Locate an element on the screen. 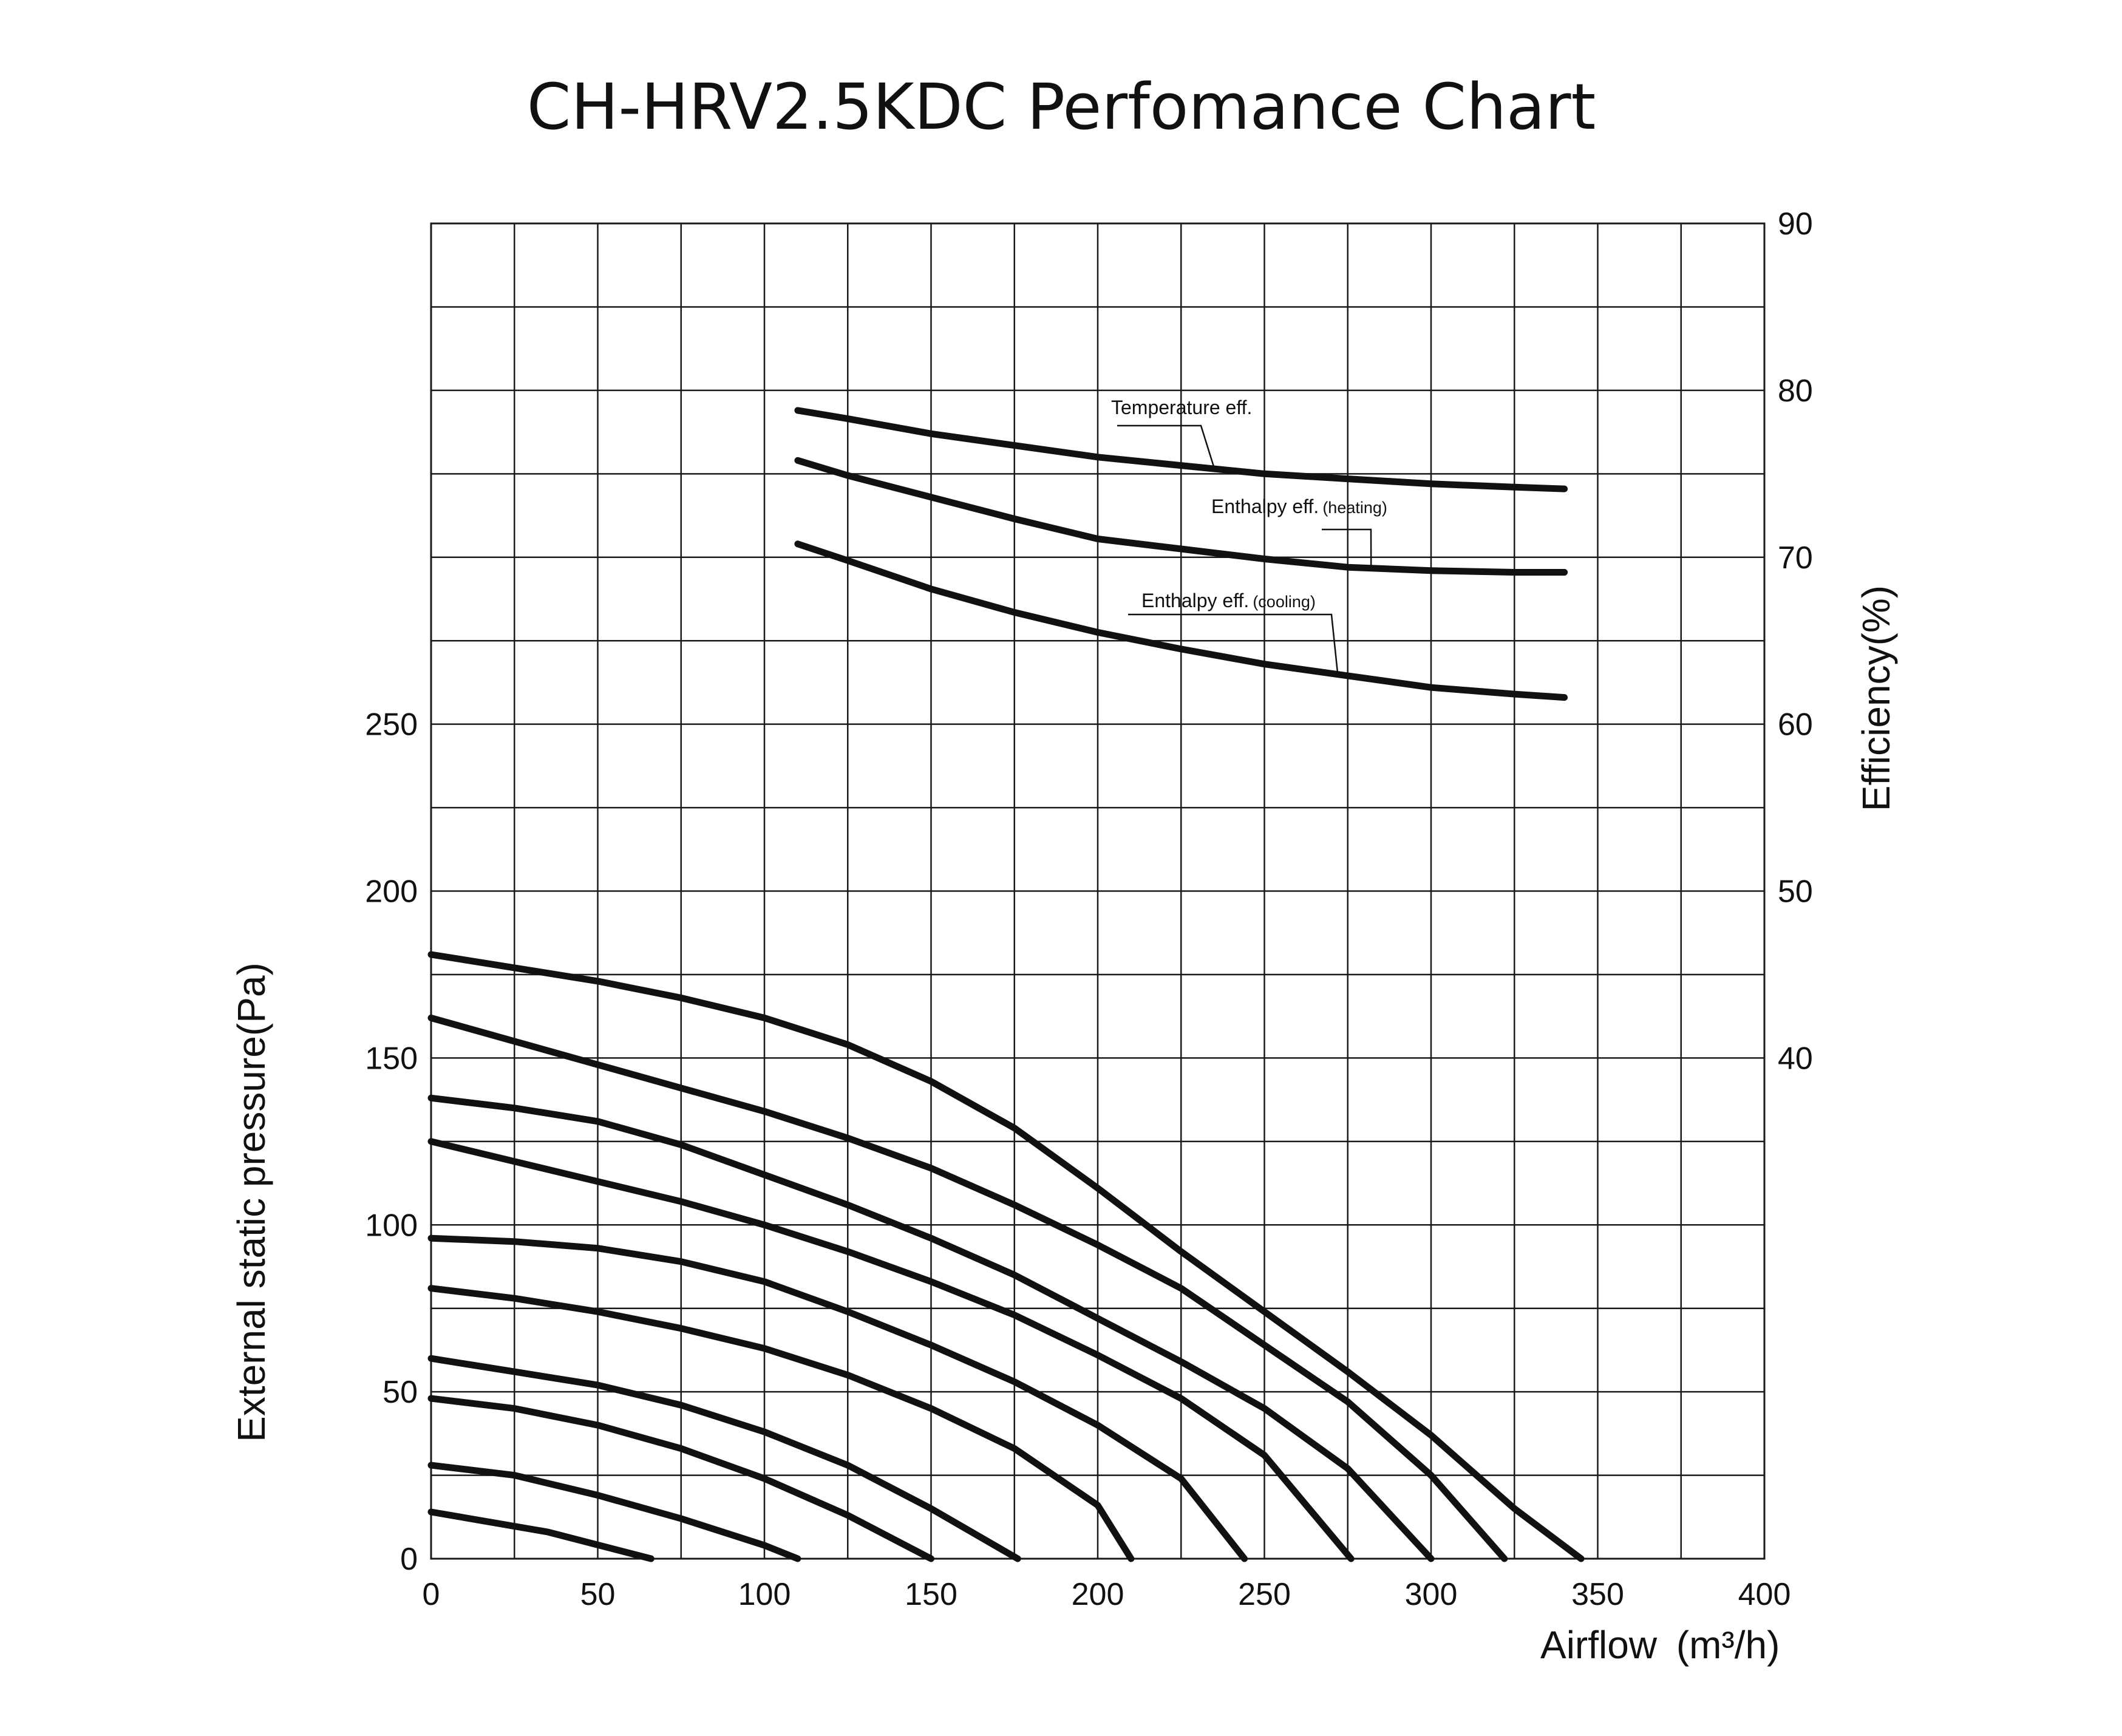  x-axis-title-unit: (m³/h) is located at coordinates (1728, 1645).